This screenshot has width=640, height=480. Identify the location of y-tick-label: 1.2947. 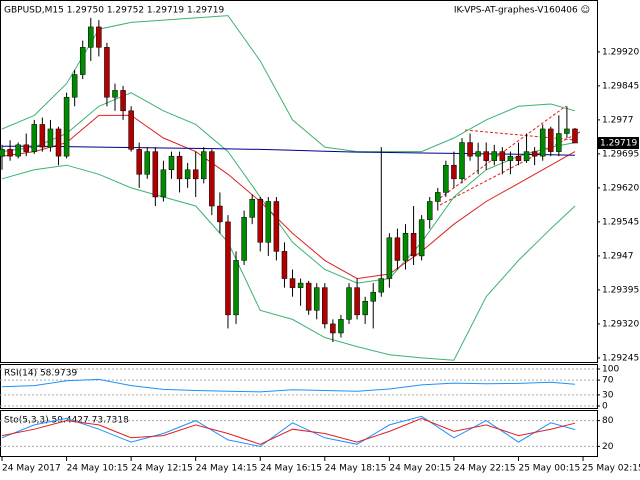
(618, 256).